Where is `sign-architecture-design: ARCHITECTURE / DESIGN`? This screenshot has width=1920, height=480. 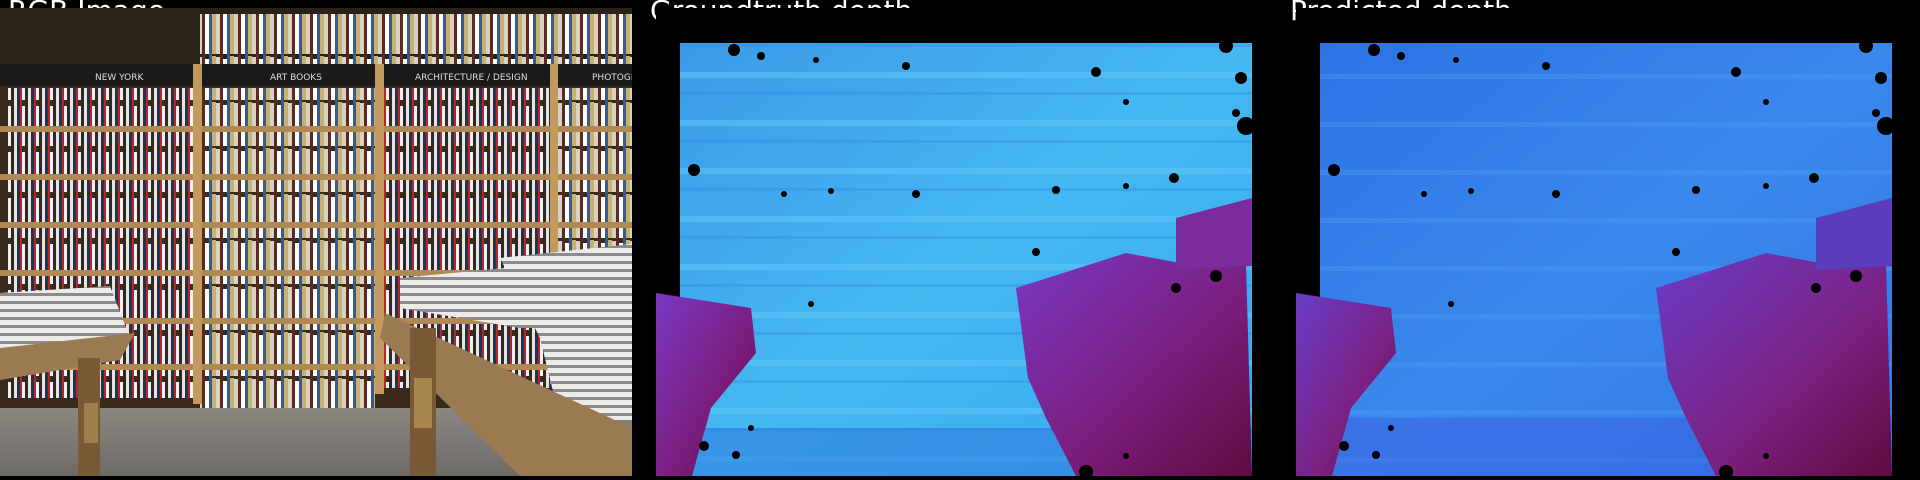
sign-architecture-design: ARCHITECTURE / DESIGN is located at coordinates (471, 78).